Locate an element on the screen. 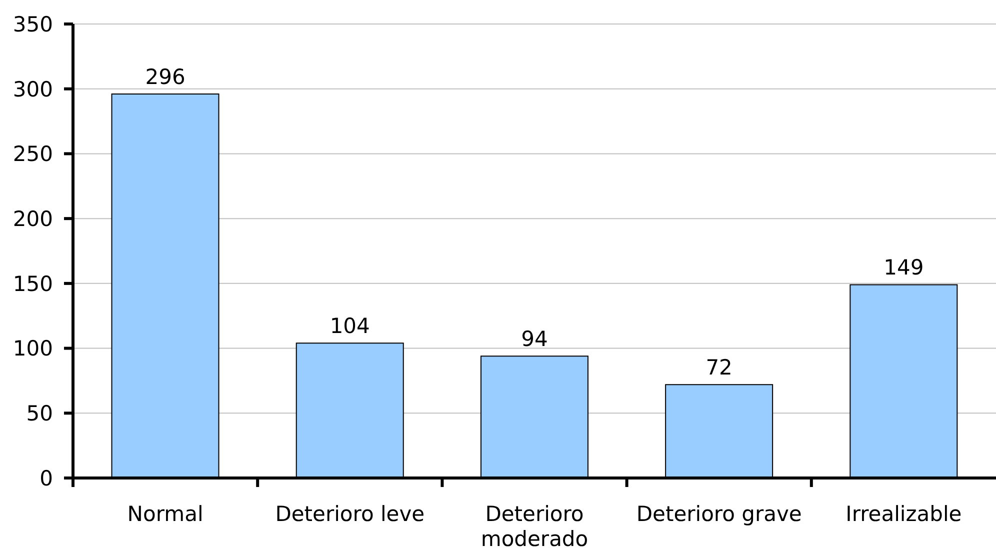  y-tick-label: 150 is located at coordinates (32, 284).